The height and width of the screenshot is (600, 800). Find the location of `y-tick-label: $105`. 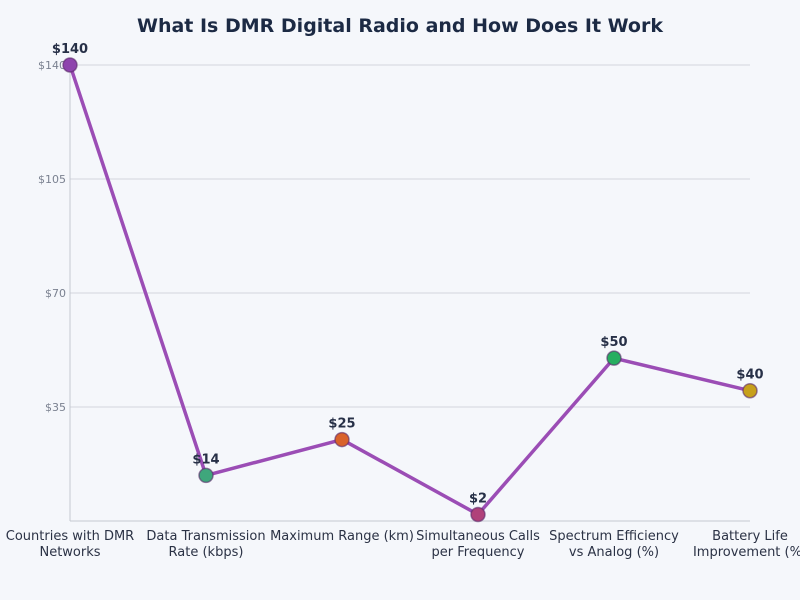

y-tick-label: $105 is located at coordinates (52, 179).